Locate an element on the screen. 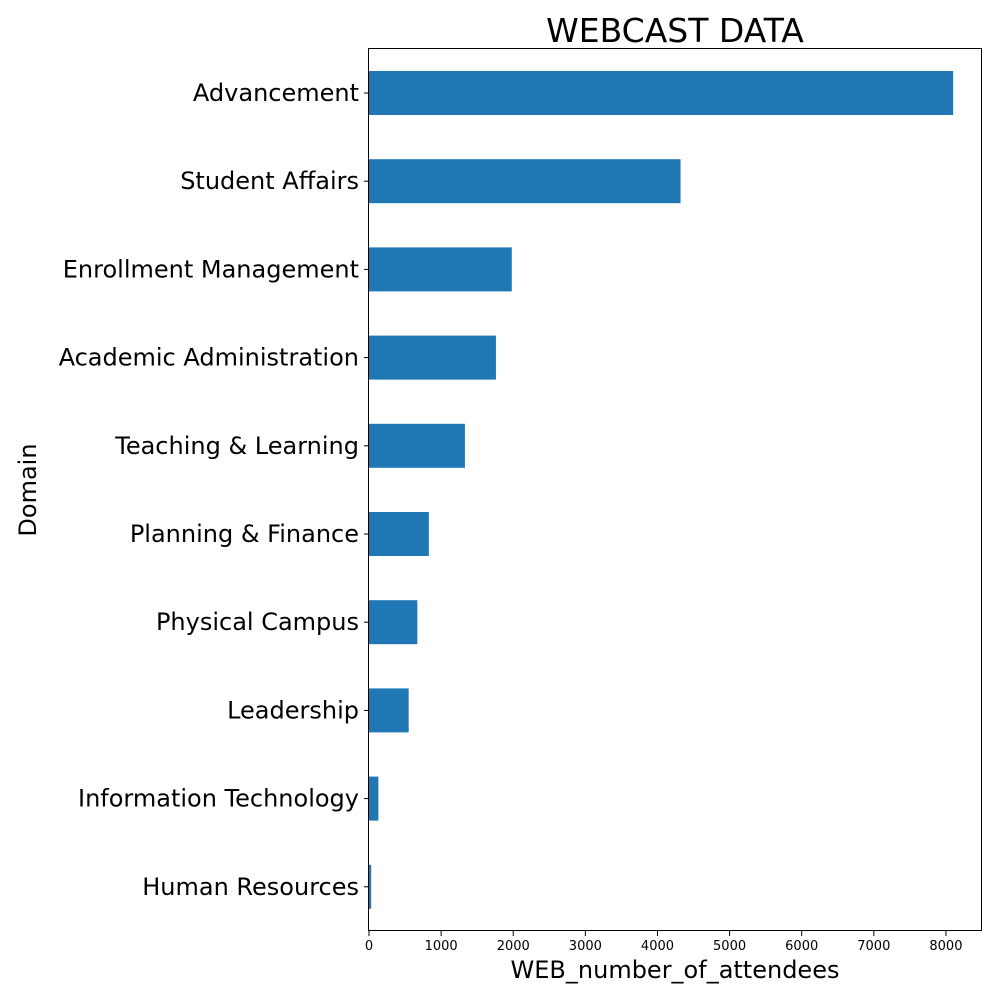 The width and height of the screenshot is (1000, 1000). category-label: Student Affairs is located at coordinates (269, 181).